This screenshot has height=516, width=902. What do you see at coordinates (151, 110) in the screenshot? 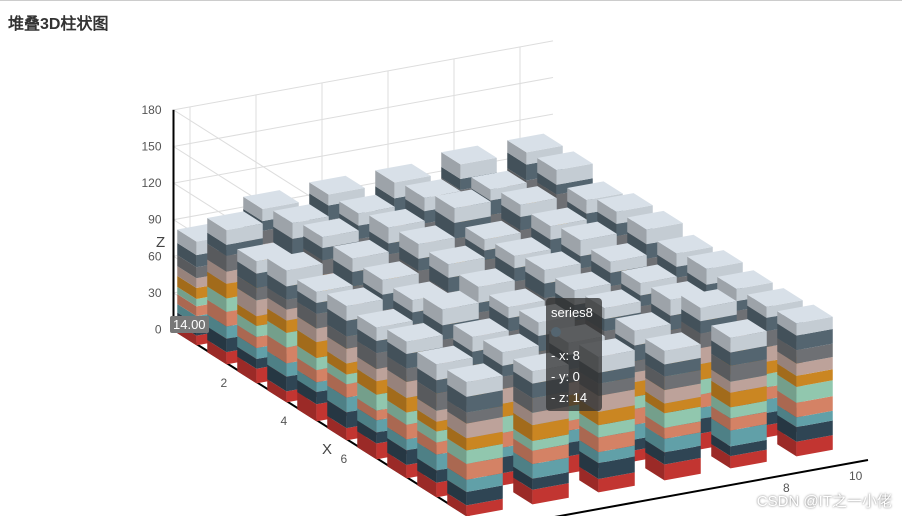
I see `z-tick-label: 180` at bounding box center [151, 110].